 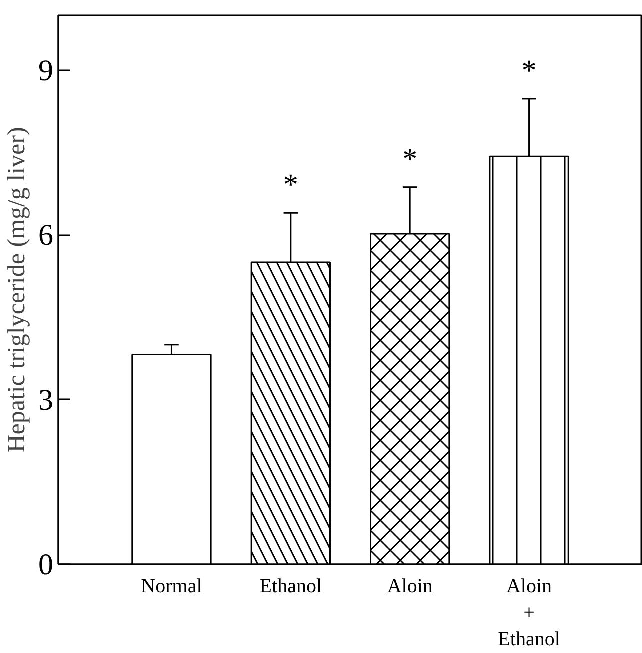 I want to click on x-tick-label: Aloin, so click(x=410, y=587).